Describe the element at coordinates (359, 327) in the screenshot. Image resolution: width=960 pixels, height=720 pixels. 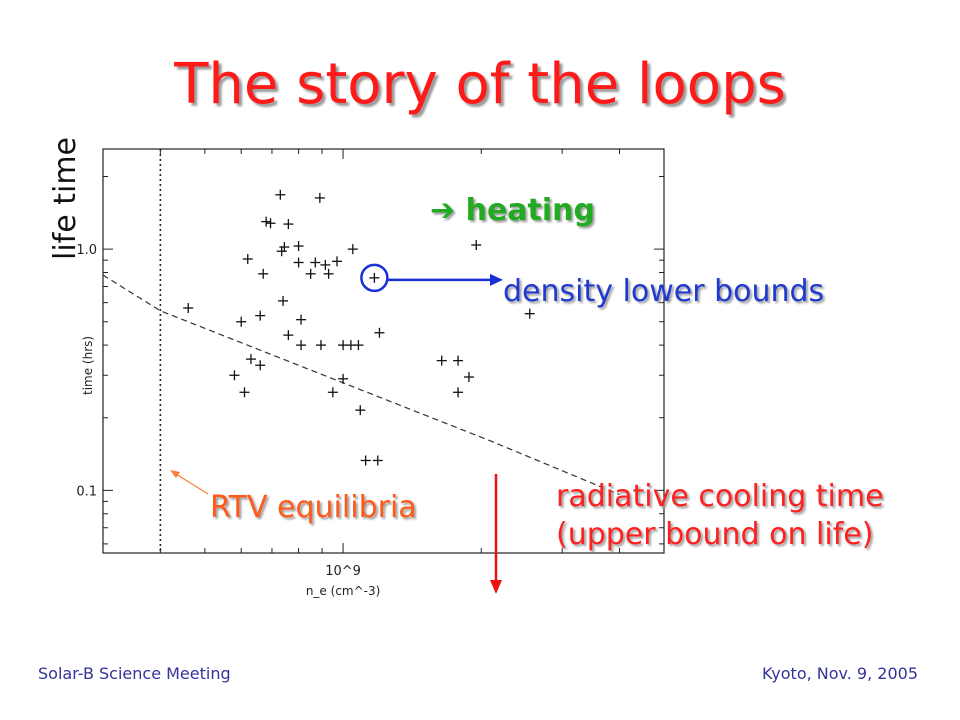
I see `data-points` at that location.